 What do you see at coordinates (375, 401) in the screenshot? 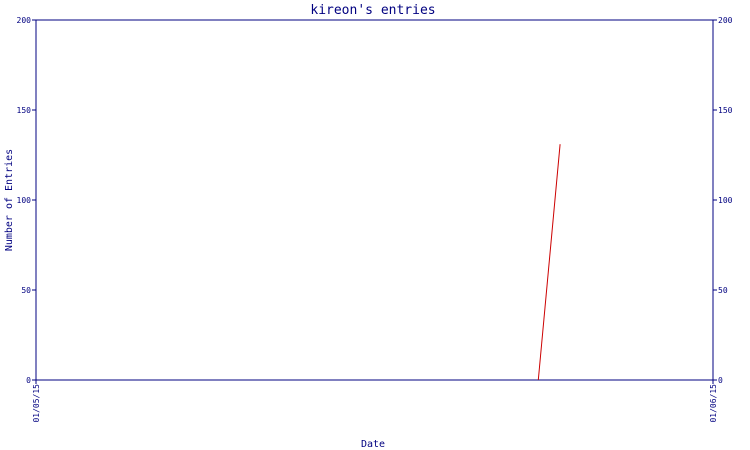
I see `x-axis: 01/05/15 01/06/15` at bounding box center [375, 401].